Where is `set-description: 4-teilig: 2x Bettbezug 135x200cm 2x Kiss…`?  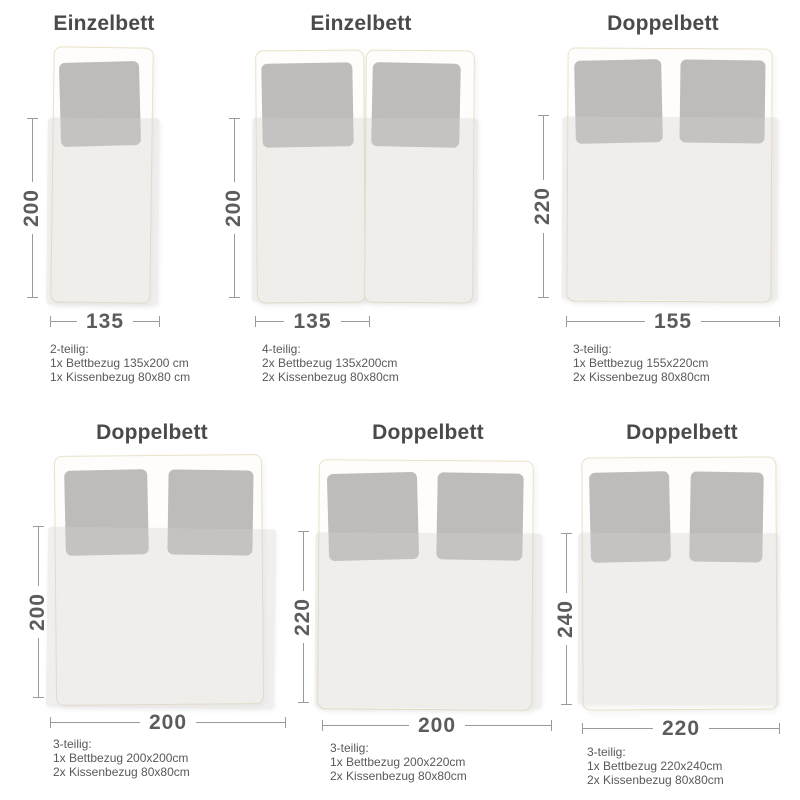
set-description: 4-teilig: 2x Bettbezug 135x200cm 2x Kiss… is located at coordinates (330, 363).